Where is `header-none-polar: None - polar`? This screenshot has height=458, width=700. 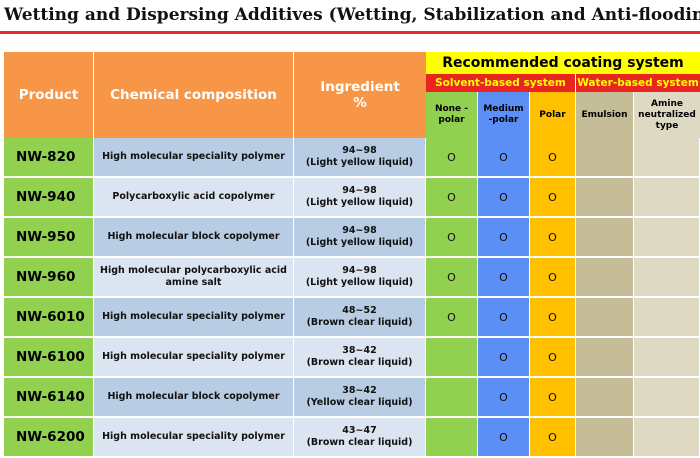 header-none-polar: None - polar is located at coordinates (452, 115).